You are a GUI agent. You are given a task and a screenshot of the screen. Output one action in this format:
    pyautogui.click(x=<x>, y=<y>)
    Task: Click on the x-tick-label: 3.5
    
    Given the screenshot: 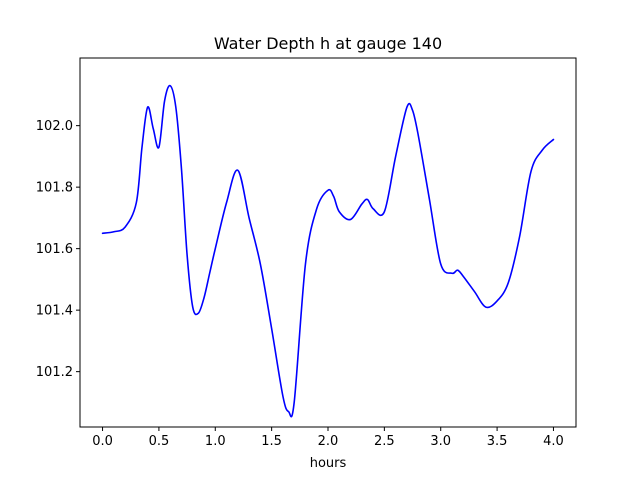 What is the action you would take?
    pyautogui.click(x=497, y=441)
    